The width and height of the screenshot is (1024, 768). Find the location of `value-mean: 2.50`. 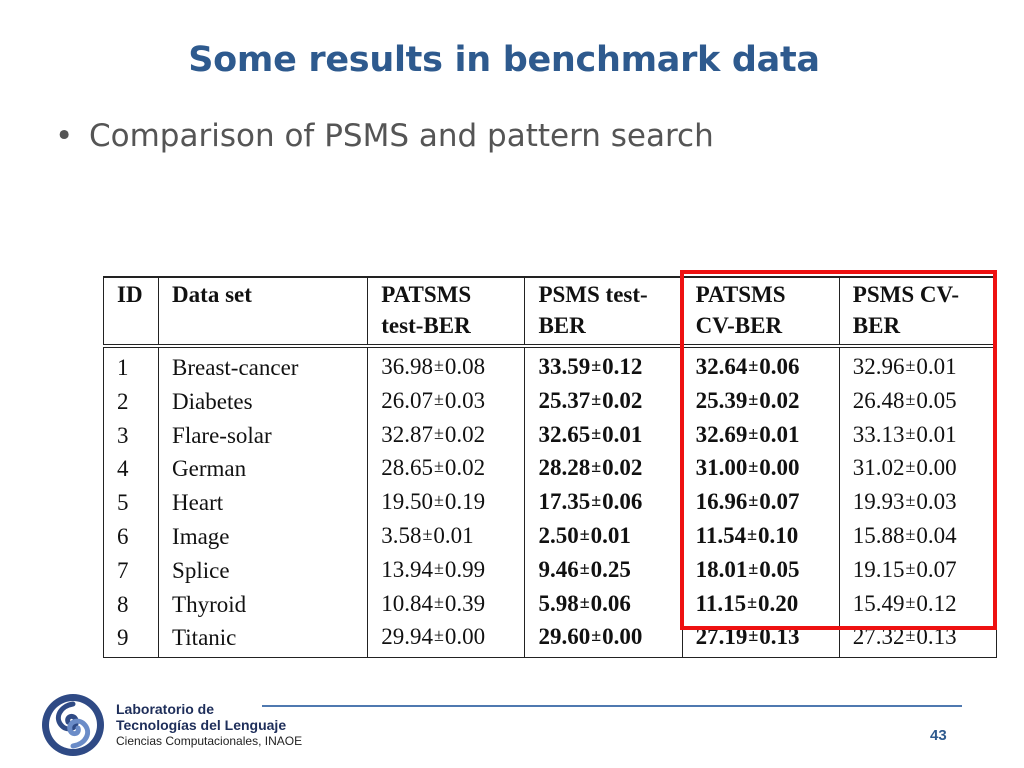

value-mean: 2.50 is located at coordinates (558, 535).